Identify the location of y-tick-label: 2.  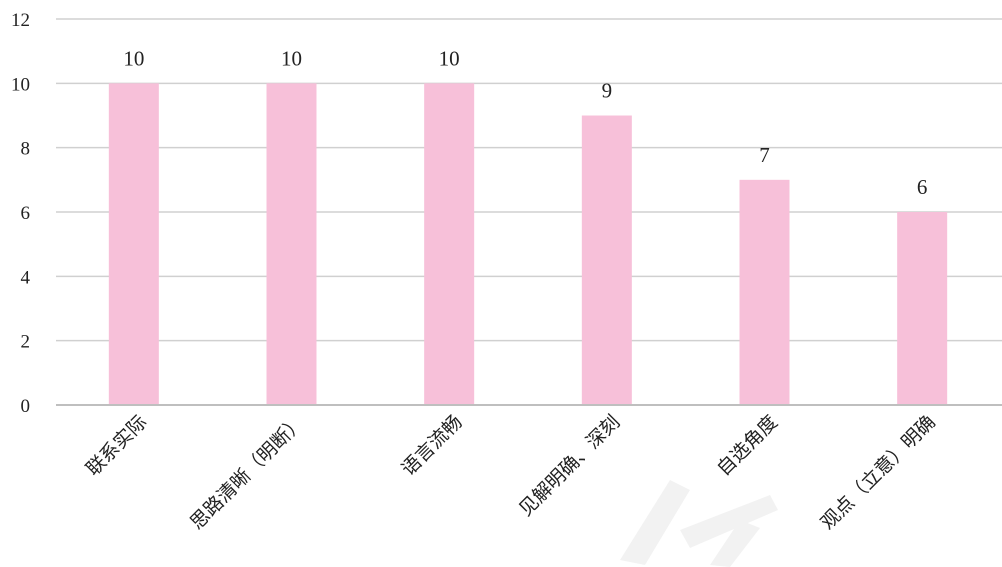
(26, 342).